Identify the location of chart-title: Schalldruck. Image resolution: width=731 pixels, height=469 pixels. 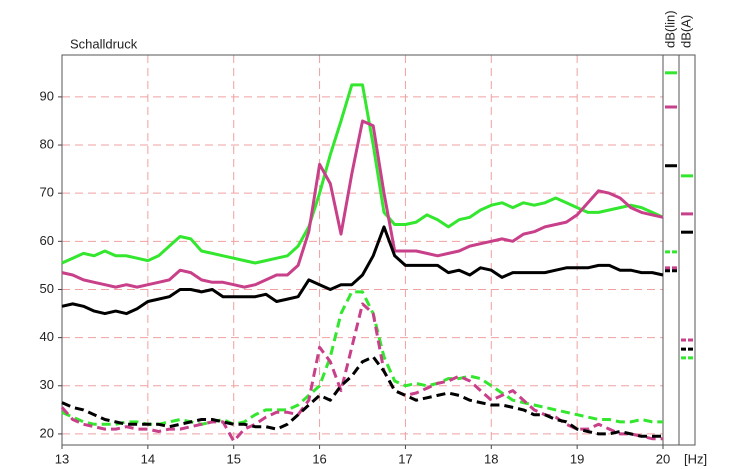
(104, 43).